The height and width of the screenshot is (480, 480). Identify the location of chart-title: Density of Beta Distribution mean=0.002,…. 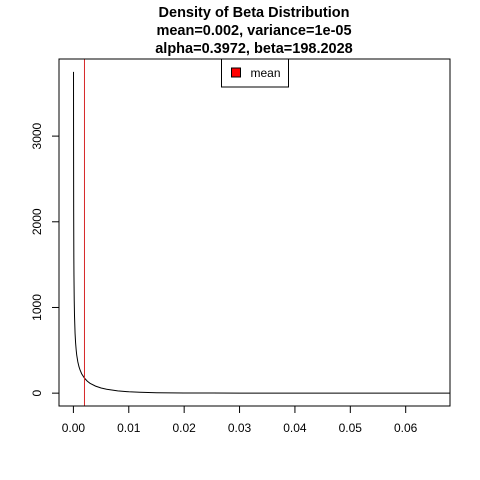
(254, 31).